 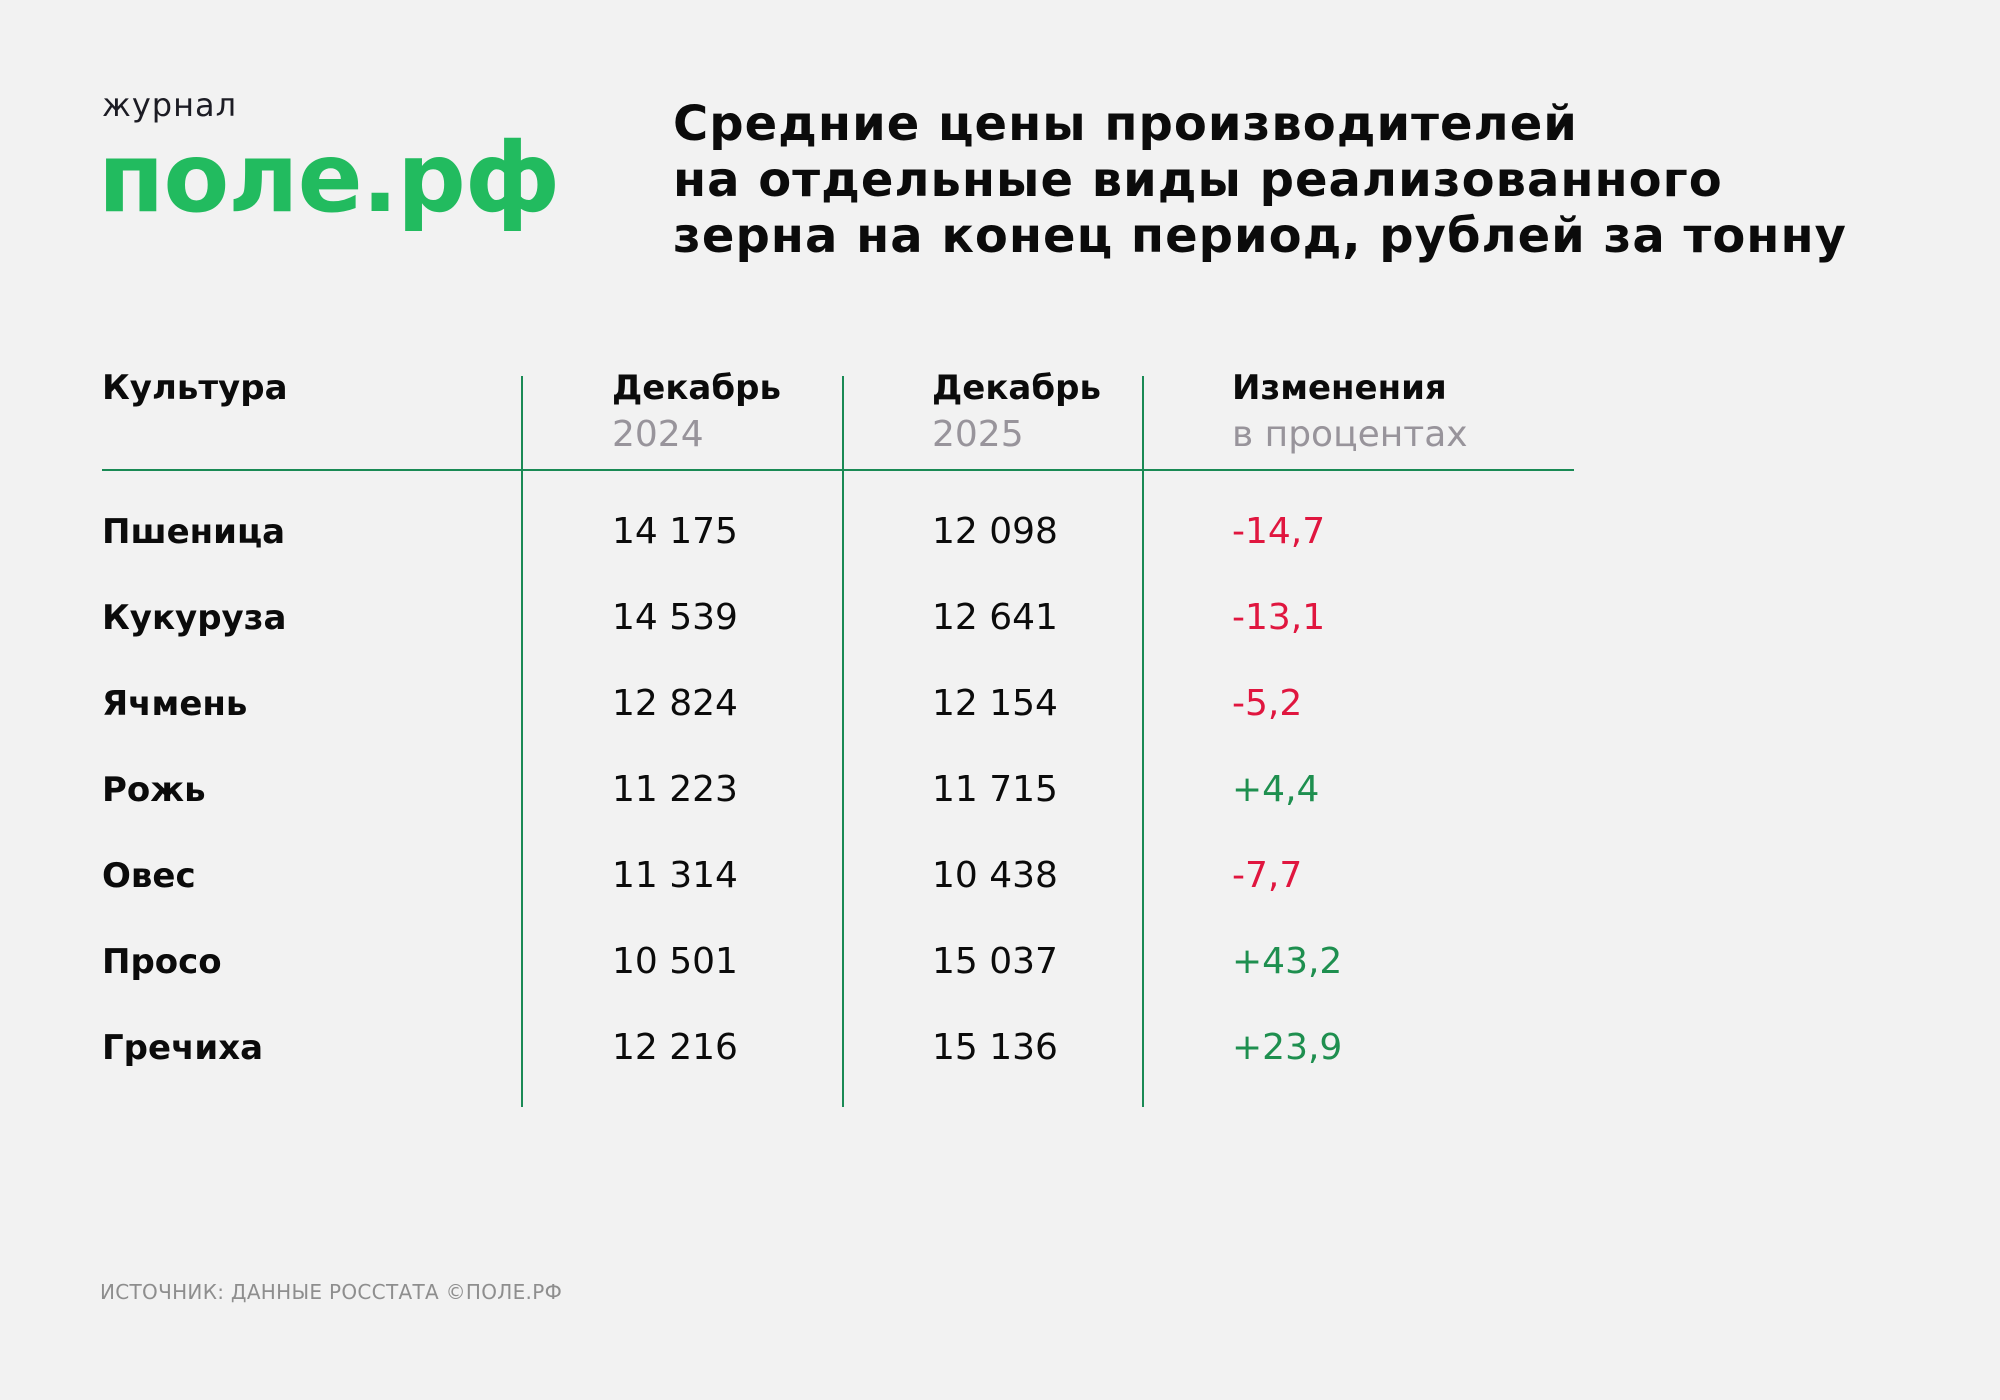 What do you see at coordinates (675, 961) in the screenshot?
I see `price-dec2024: 10 501` at bounding box center [675, 961].